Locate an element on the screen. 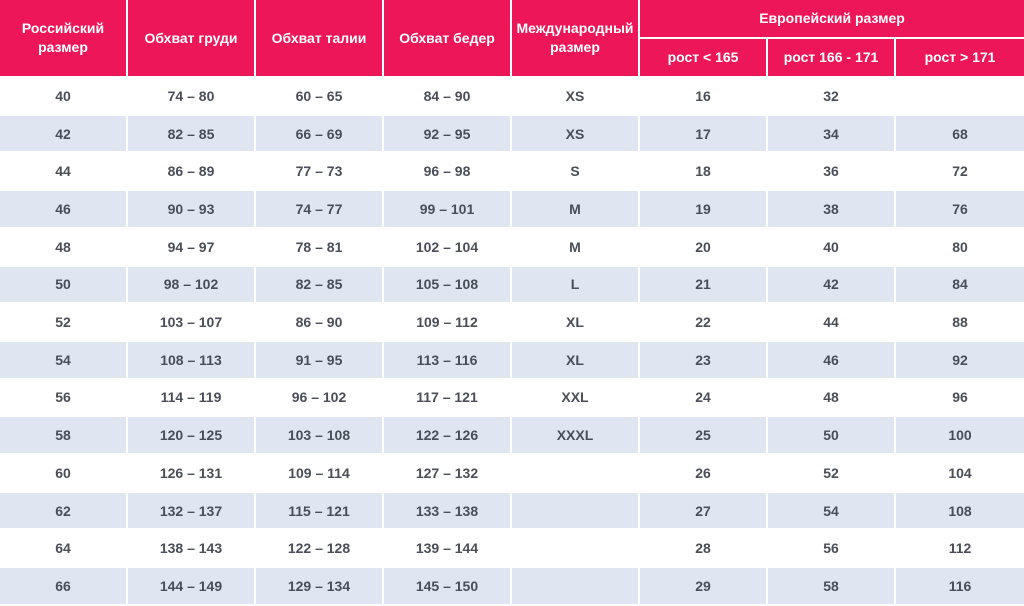 This screenshot has width=1024, height=606. table-cell: 100 is located at coordinates (960, 436).